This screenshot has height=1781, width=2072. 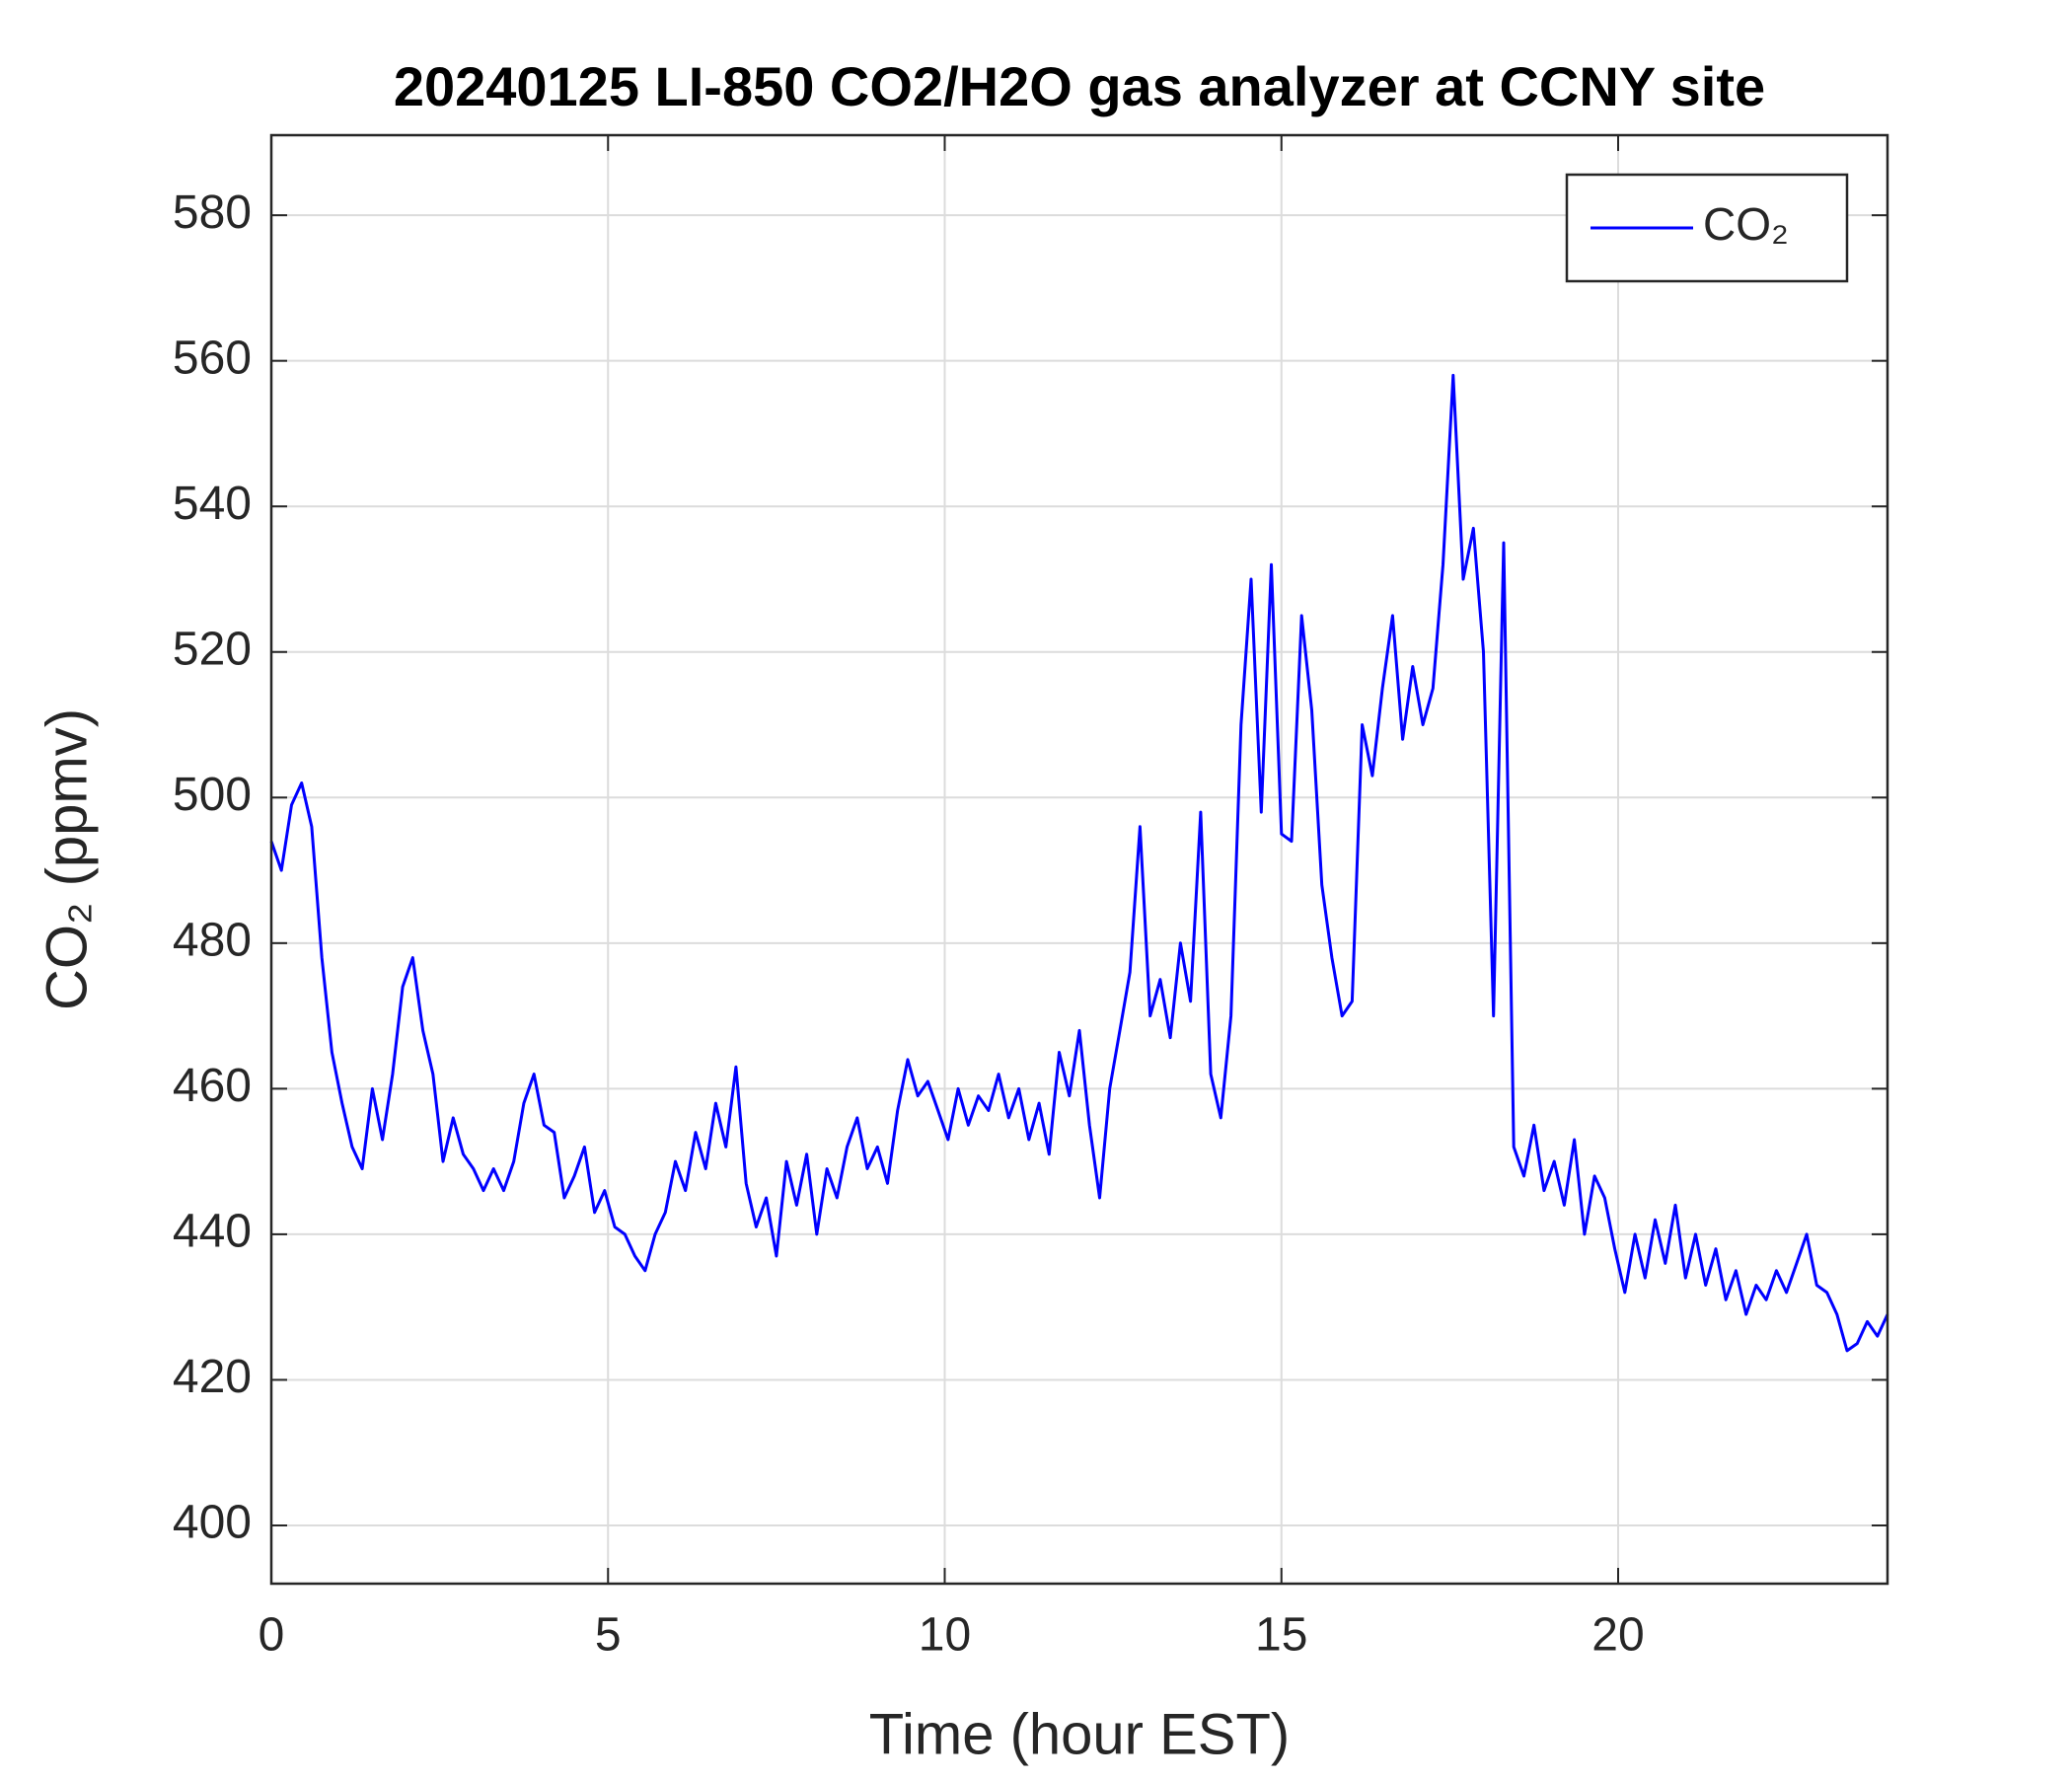 What do you see at coordinates (213, 941) in the screenshot?
I see `y-tick-label: 480` at bounding box center [213, 941].